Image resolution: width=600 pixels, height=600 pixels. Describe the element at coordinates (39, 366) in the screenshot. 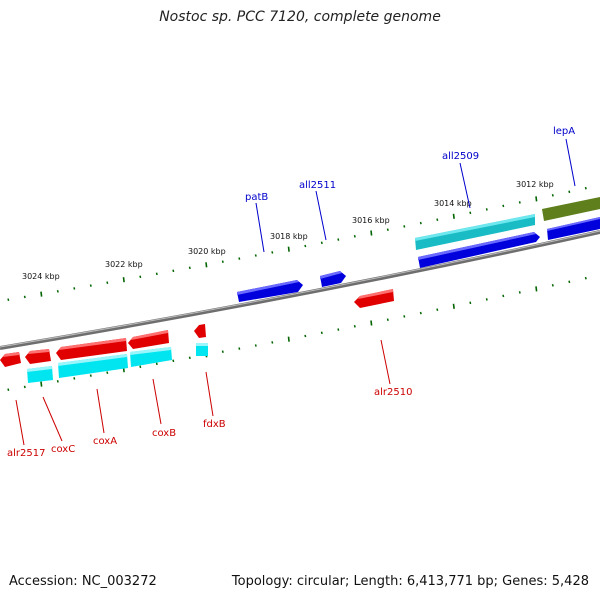

I see `forward-gene-coxC` at that location.